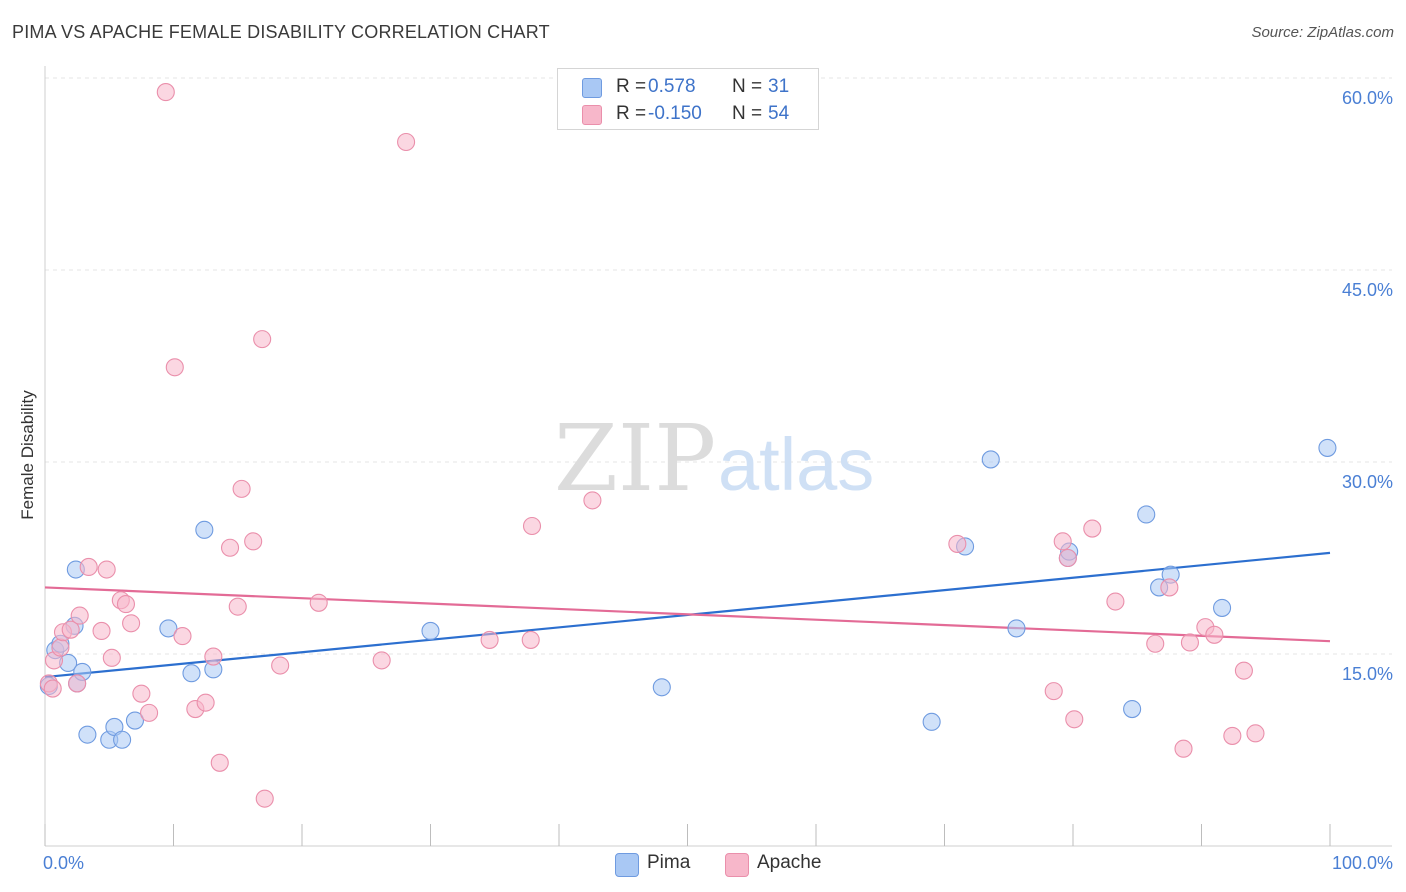  Describe the element at coordinates (737, 865) in the screenshot. I see `apache-legend-swatch` at that location.